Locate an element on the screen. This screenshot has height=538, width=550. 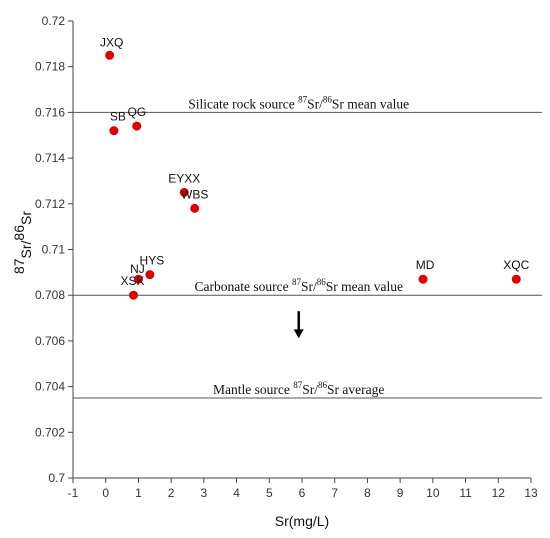
y-tick-label: 0.702 is located at coordinates (50, 432).